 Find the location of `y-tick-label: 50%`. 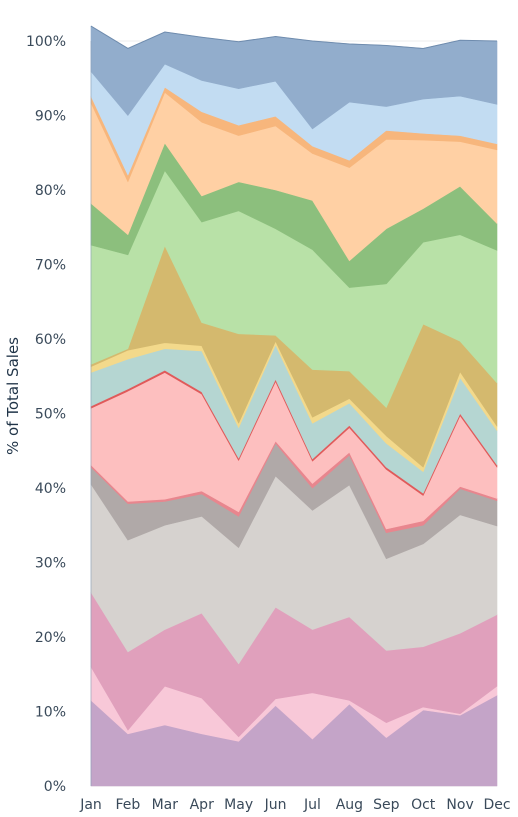

y-tick-label: 50% is located at coordinates (50, 415).